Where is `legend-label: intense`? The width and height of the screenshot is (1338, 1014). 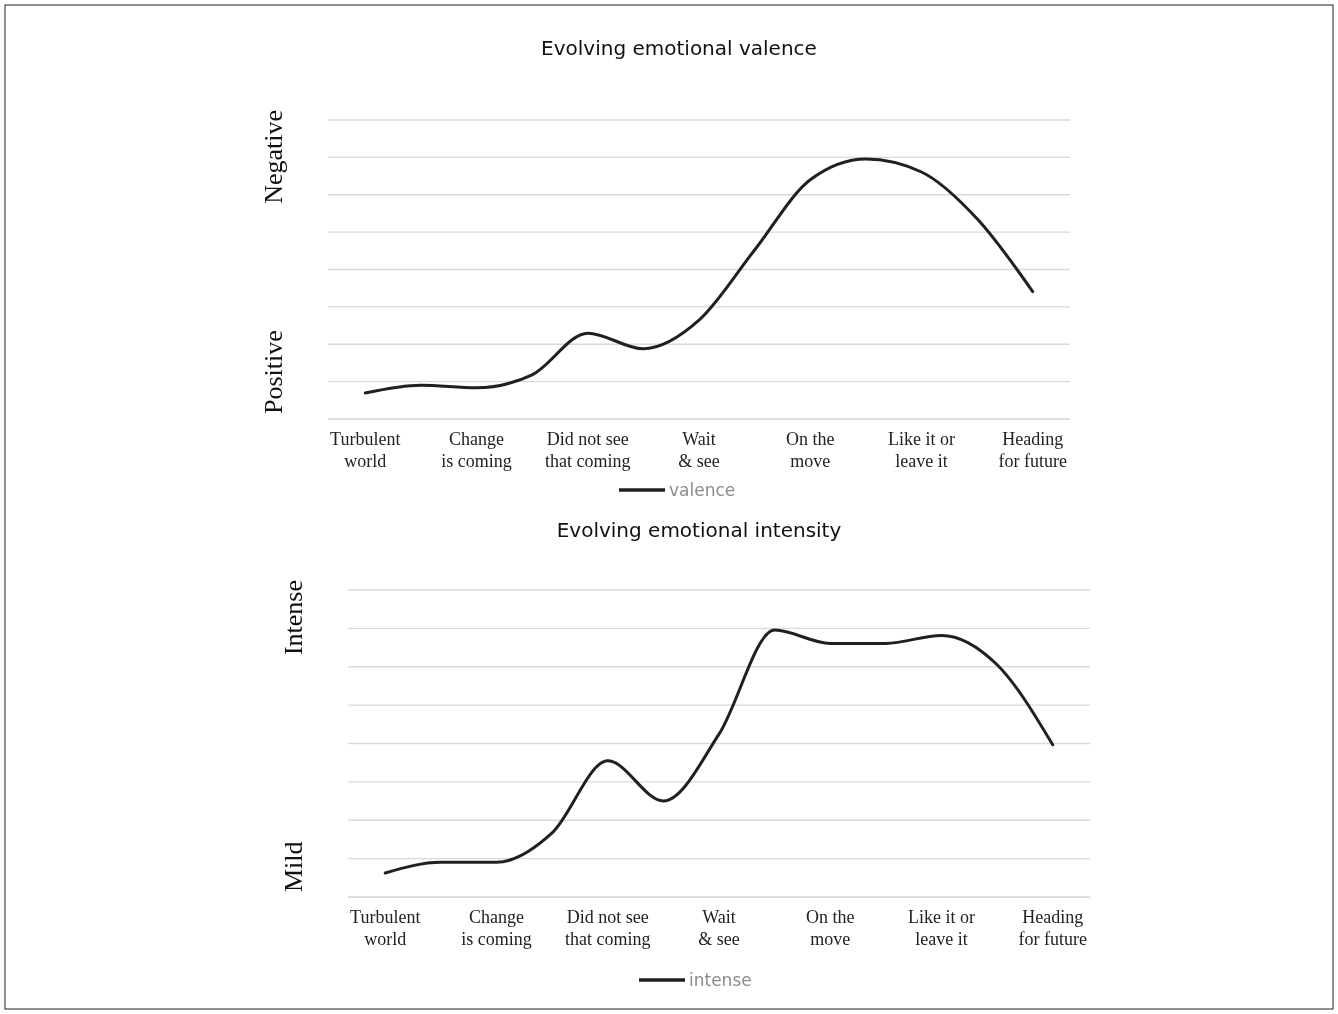
legend-label: intense is located at coordinates (720, 980).